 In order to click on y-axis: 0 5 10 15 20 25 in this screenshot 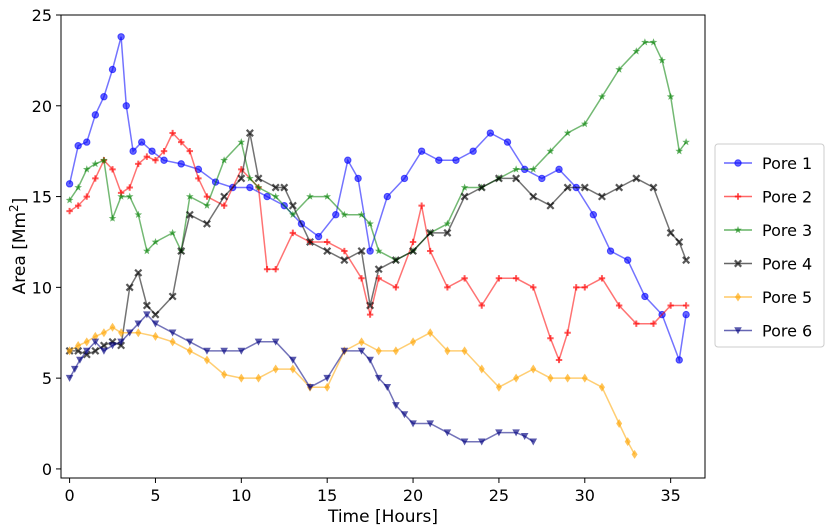, I will do `click(46, 242)`.